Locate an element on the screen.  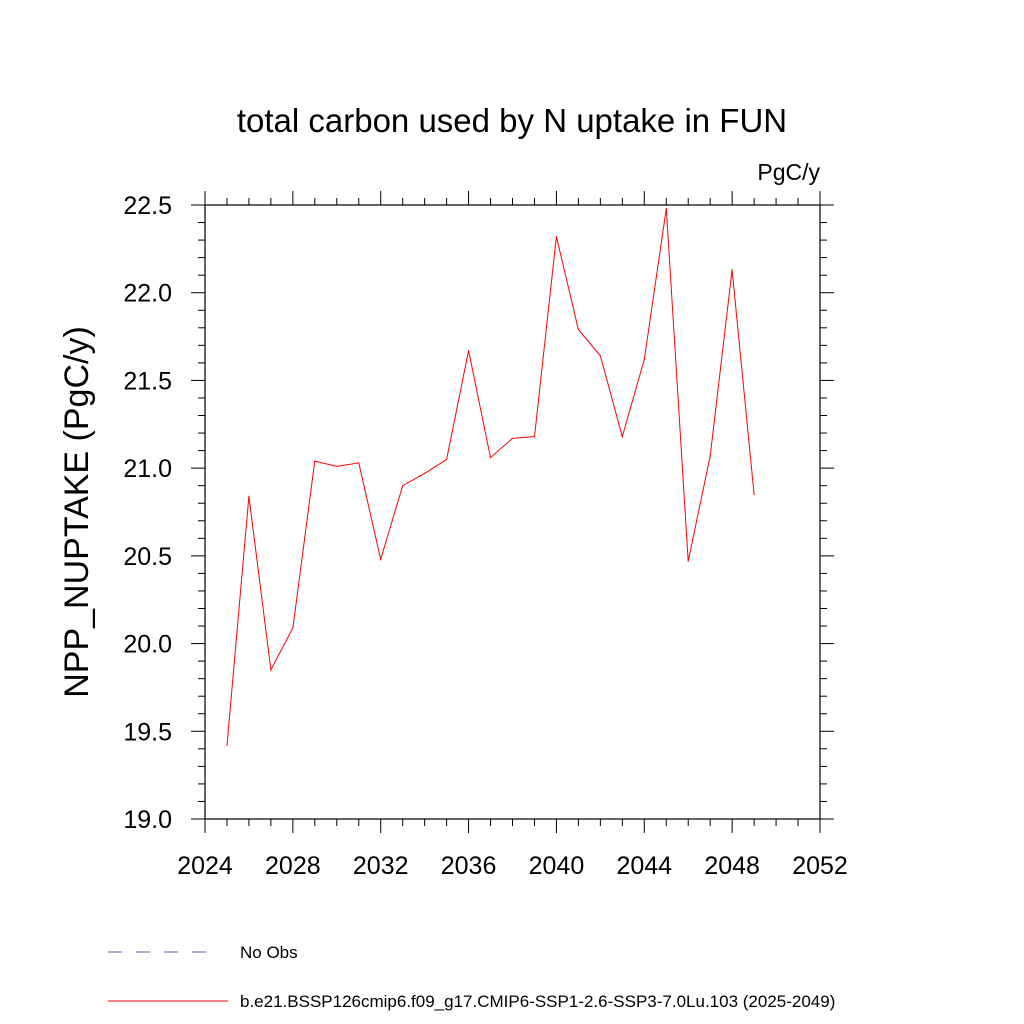
y-tick-label: 19.5 is located at coordinates (147, 732).